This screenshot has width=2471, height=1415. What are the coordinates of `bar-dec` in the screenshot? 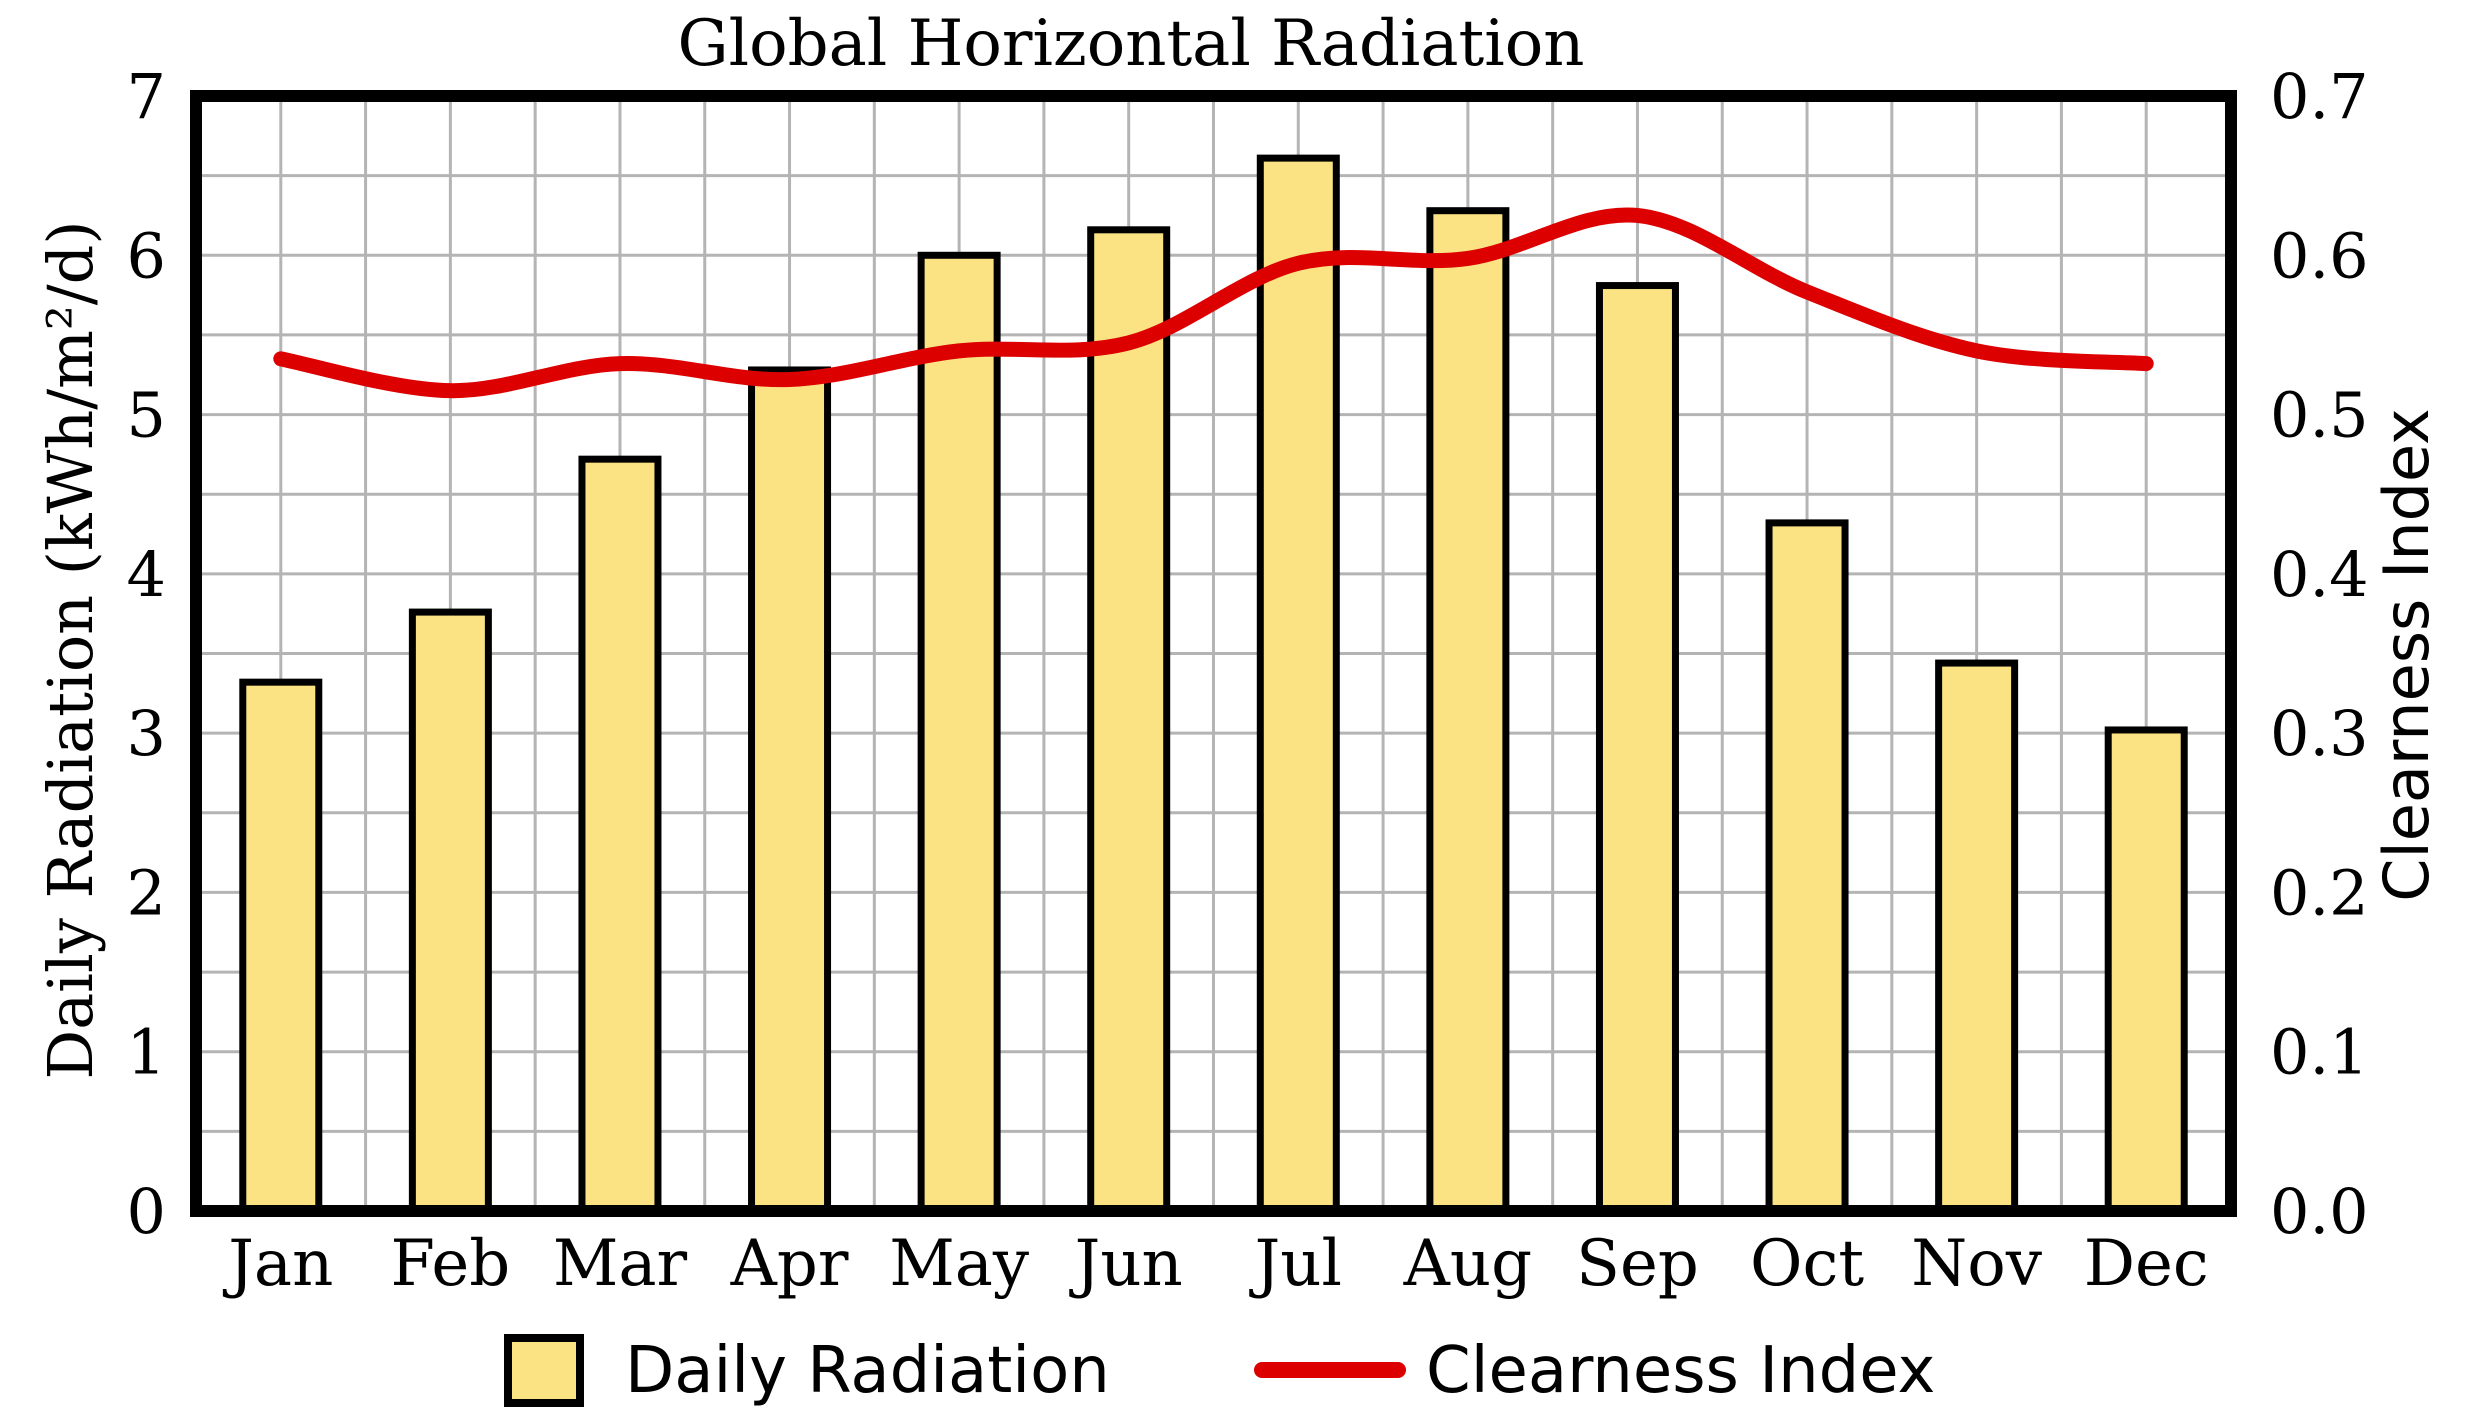 It's located at (2146, 970).